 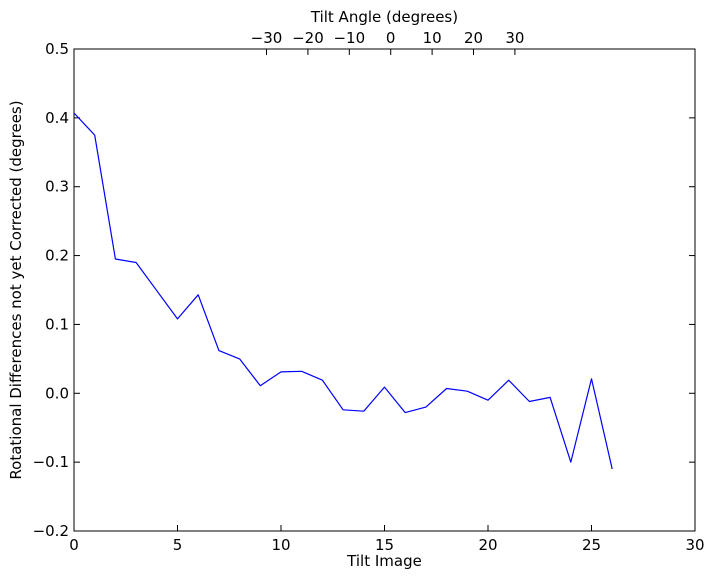 I want to click on y-tick-label: 0.2, so click(x=57, y=256).